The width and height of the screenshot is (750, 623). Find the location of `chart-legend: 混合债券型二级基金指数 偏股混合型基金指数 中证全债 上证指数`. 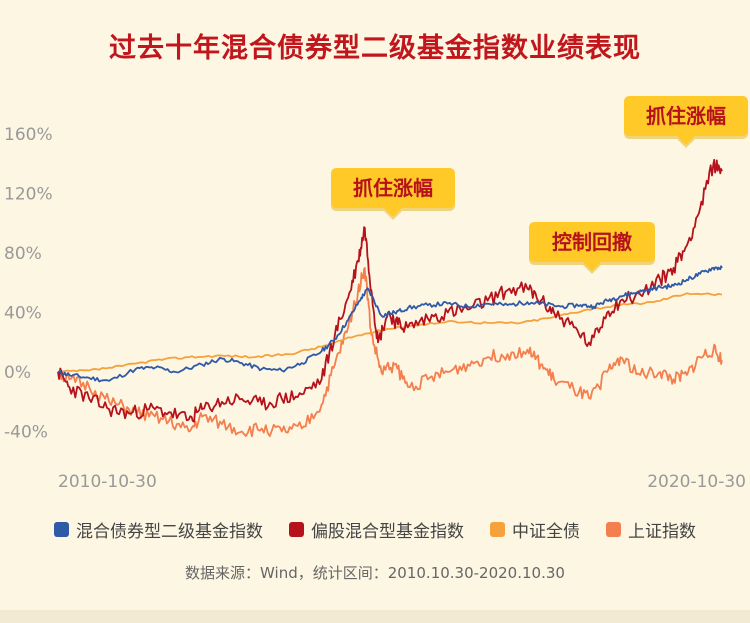

chart-legend: 混合债券型二级基金指数 偏股混合型基金指数 中证全债 上证指数 is located at coordinates (375, 529).